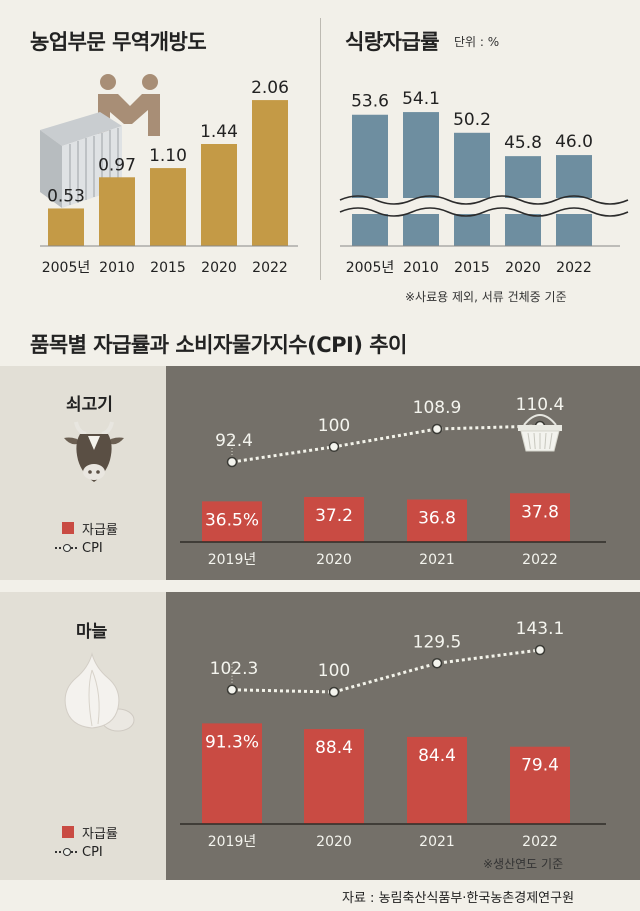 Image resolution: width=640 pixels, height=911 pixels. Describe the element at coordinates (99, 692) in the screenshot. I see `garlic-icon` at that location.